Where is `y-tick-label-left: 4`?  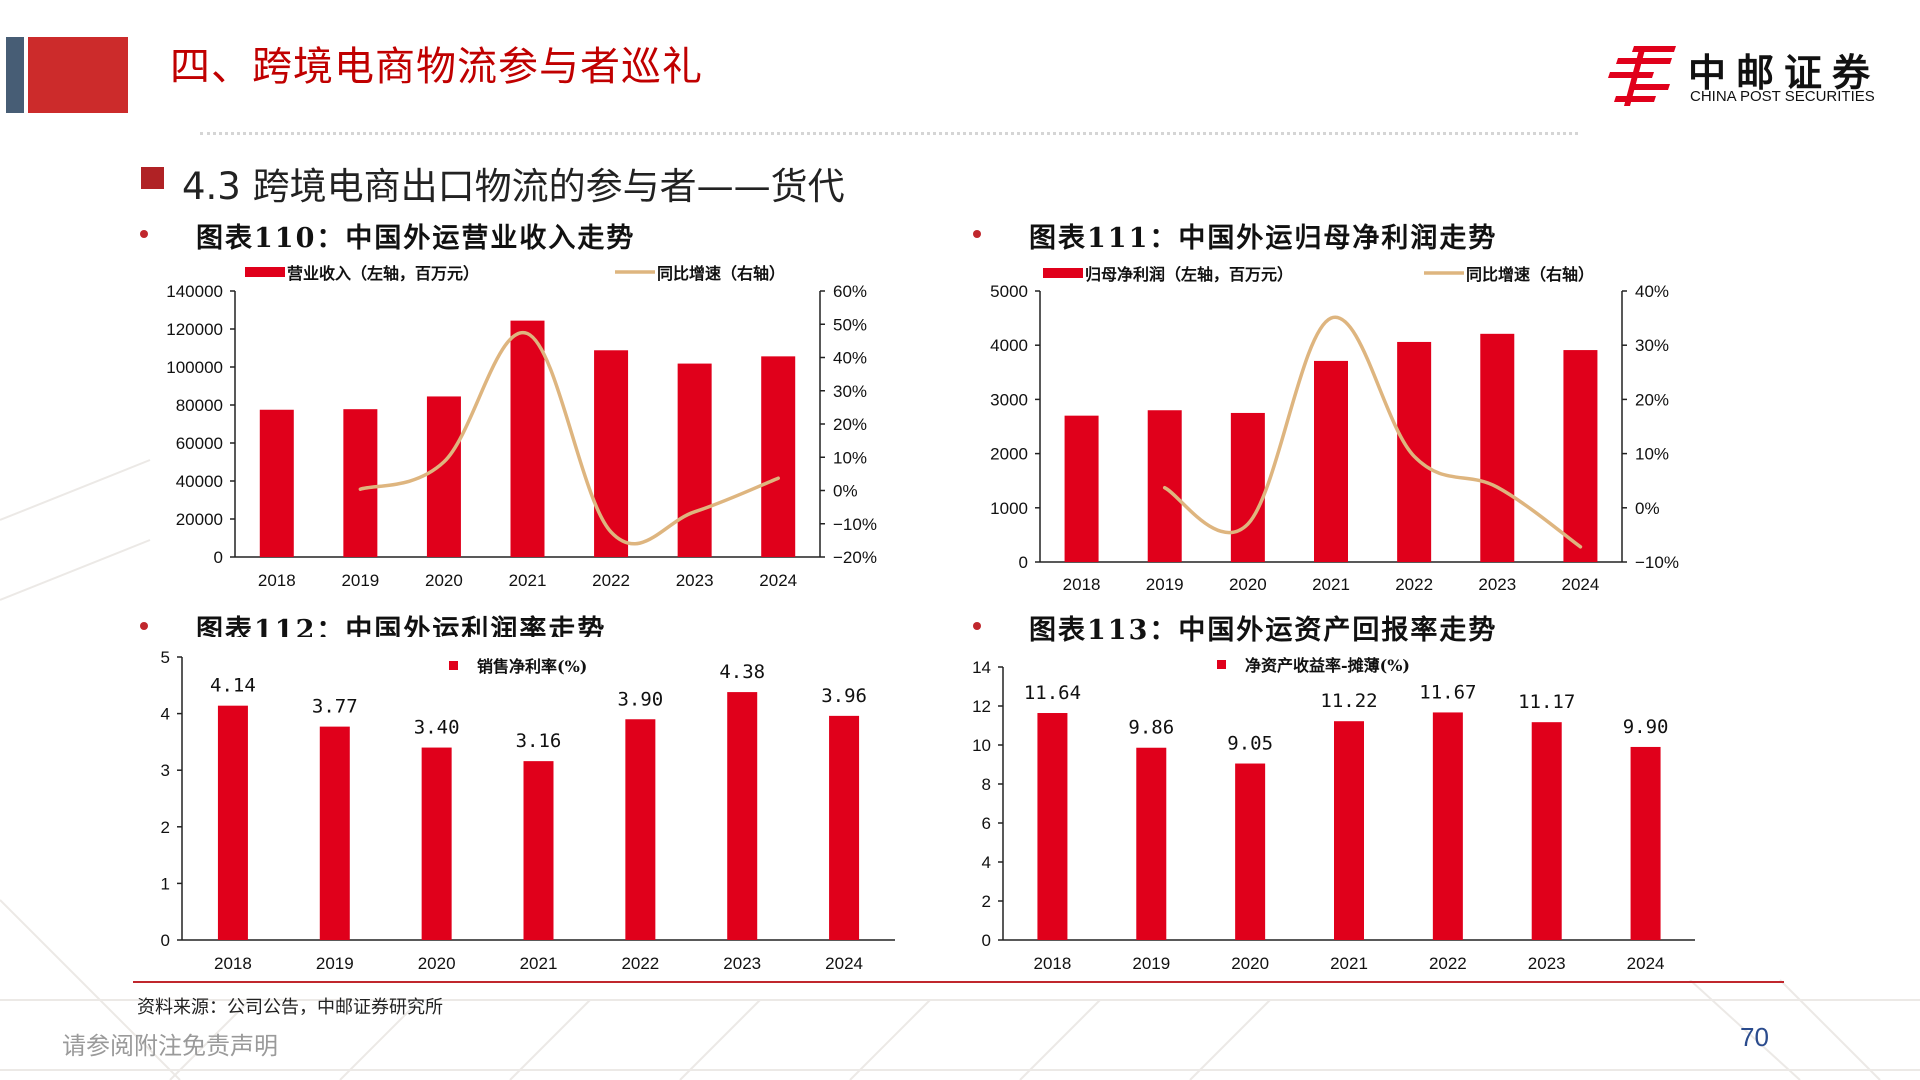
y-tick-label-left: 4 is located at coordinates (165, 714).